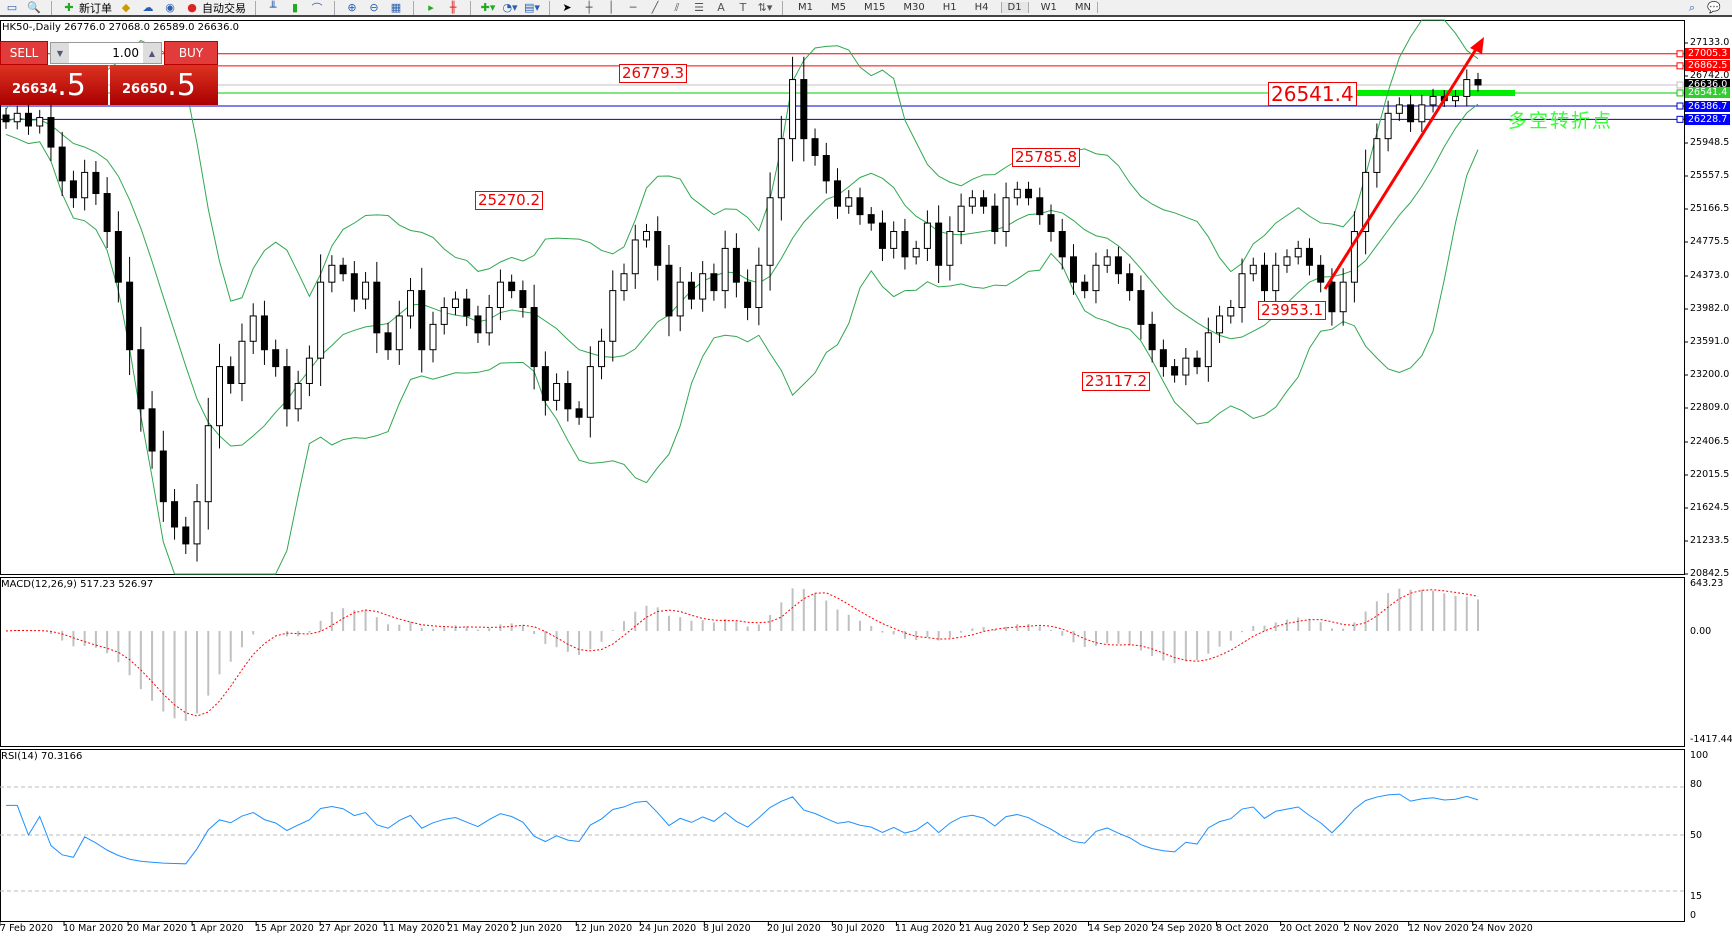 The image size is (1732, 942). What do you see at coordinates (1046, 157) in the screenshot?
I see `price-label: 25785.8` at bounding box center [1046, 157].